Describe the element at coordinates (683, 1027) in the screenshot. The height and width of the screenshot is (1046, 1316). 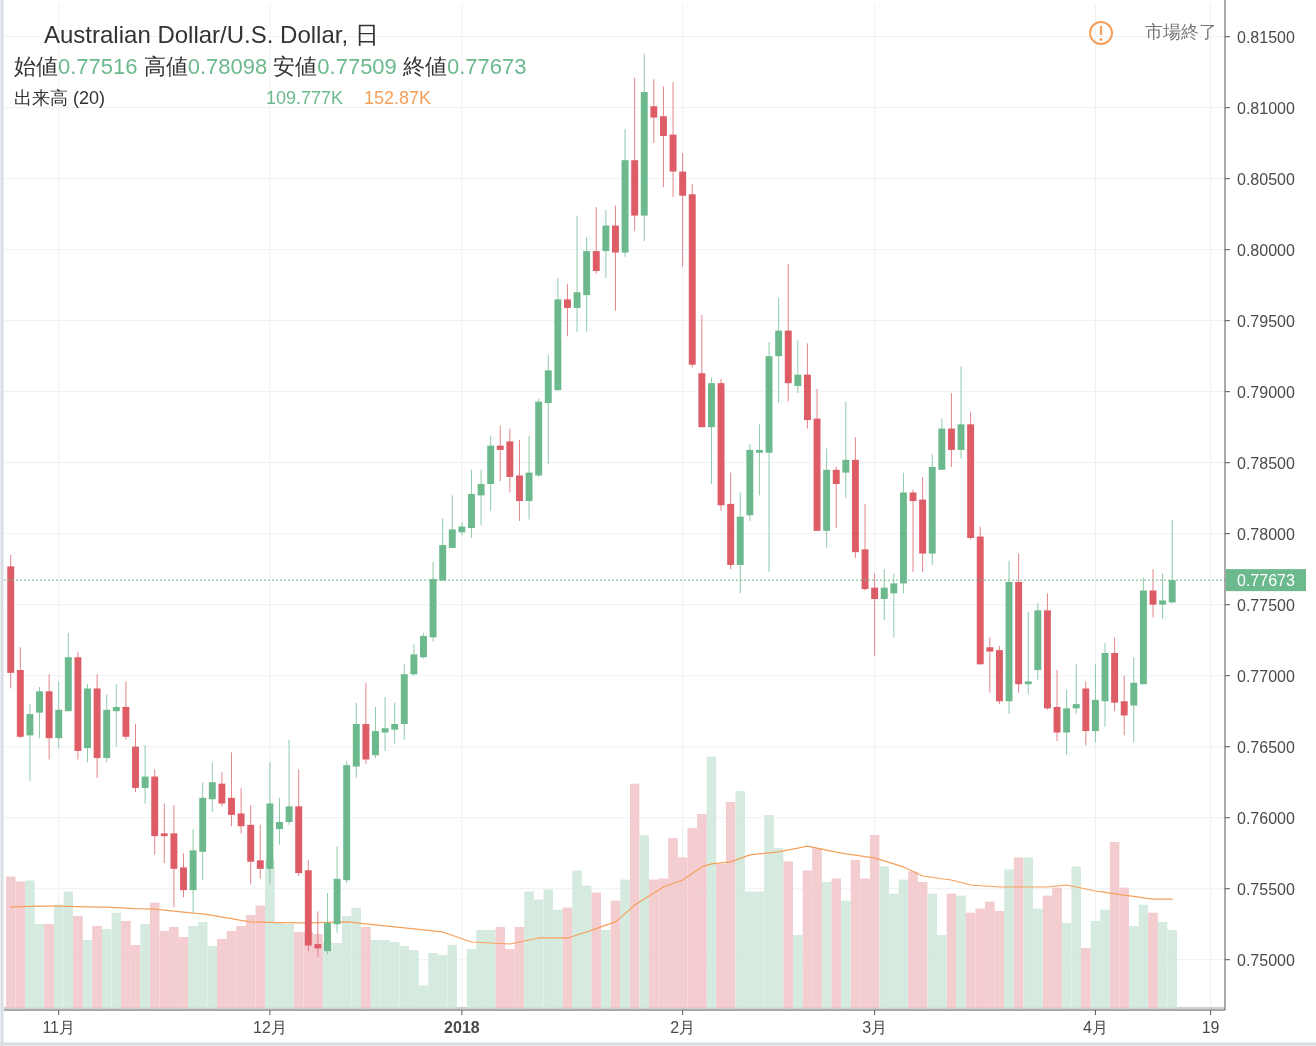
I see `x-tick-label: 2月` at that location.